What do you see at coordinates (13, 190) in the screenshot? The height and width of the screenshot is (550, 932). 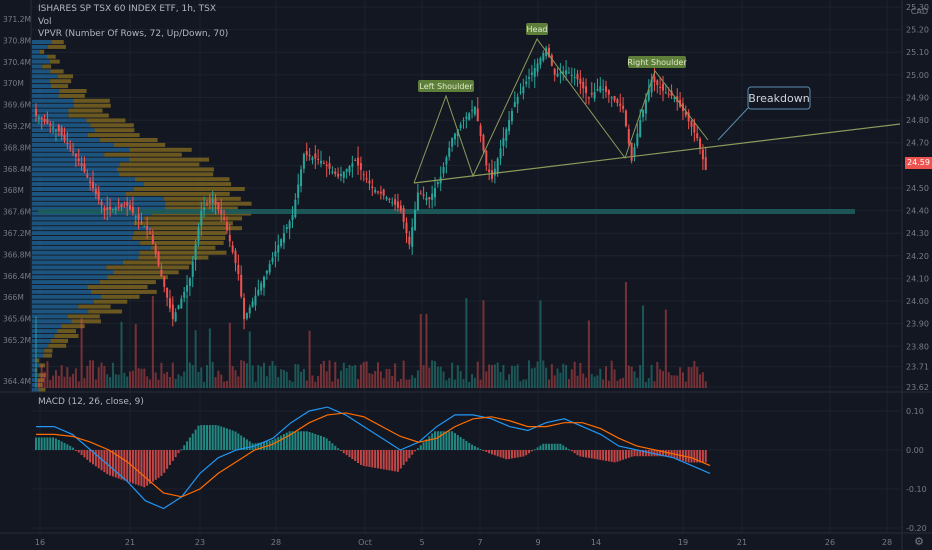 I see `volume-tick-label: 368M` at bounding box center [13, 190].